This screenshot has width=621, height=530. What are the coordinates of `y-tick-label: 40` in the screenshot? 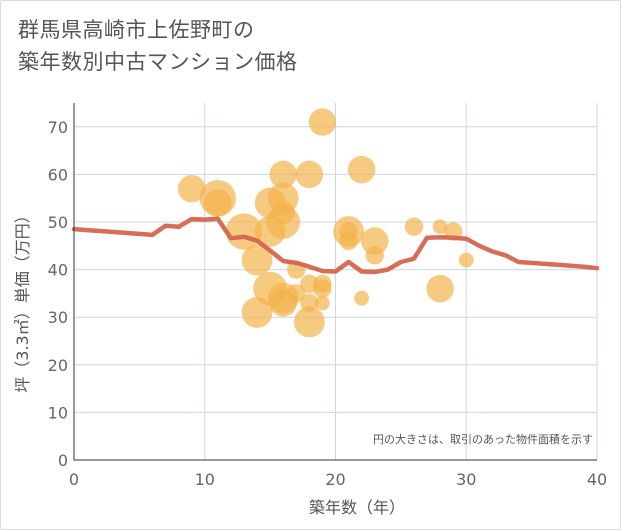 It's located at (58, 270).